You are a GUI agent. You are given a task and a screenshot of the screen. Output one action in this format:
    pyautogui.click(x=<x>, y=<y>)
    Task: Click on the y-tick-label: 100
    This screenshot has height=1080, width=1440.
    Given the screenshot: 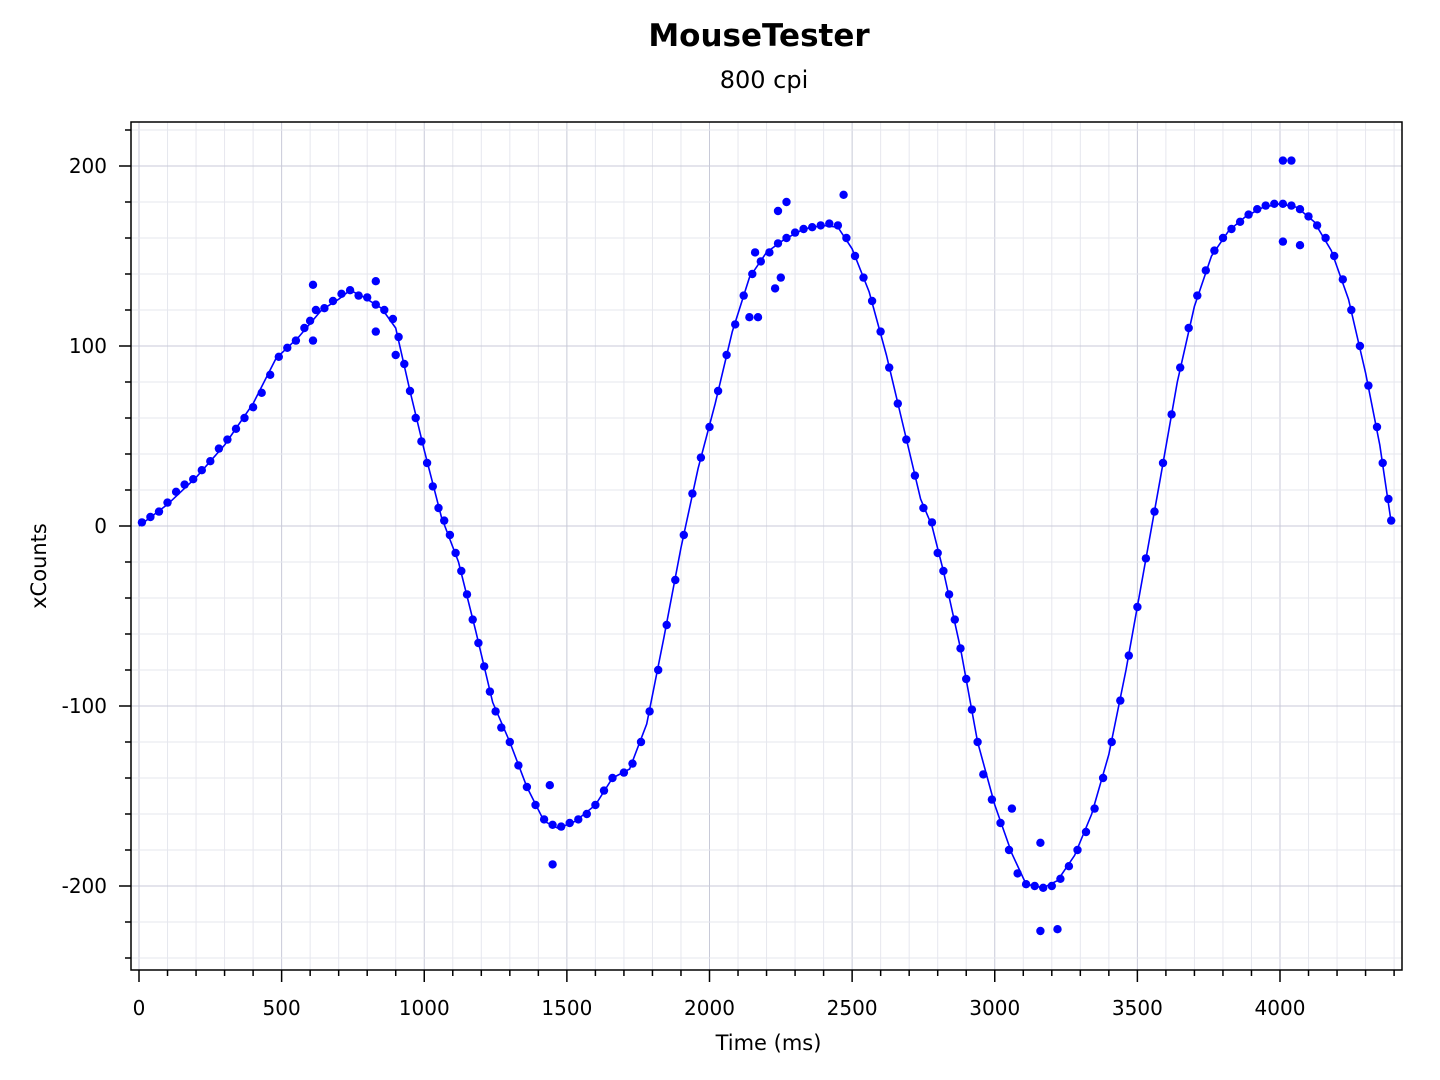 What is the action you would take?
    pyautogui.click(x=88, y=346)
    